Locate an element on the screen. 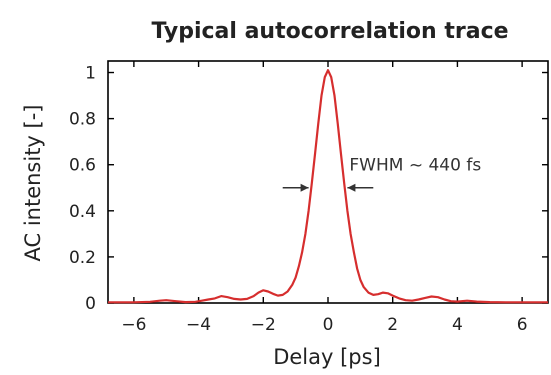 This screenshot has width=551, height=375. y-tick-label: 0.6 is located at coordinates (82, 166).